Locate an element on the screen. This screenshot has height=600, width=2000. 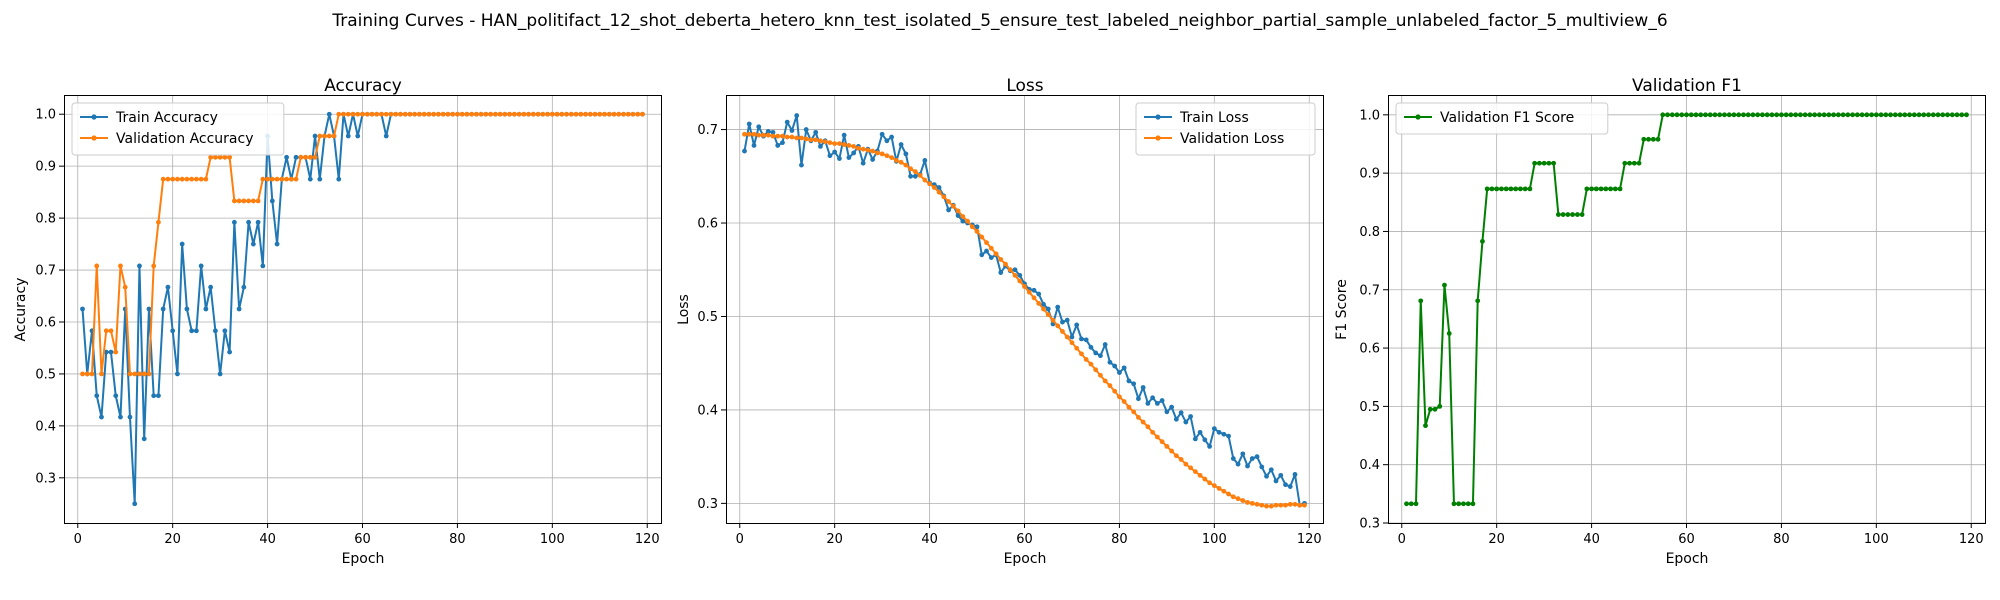
y-tick-label: 0.6 is located at coordinates (1369, 349).